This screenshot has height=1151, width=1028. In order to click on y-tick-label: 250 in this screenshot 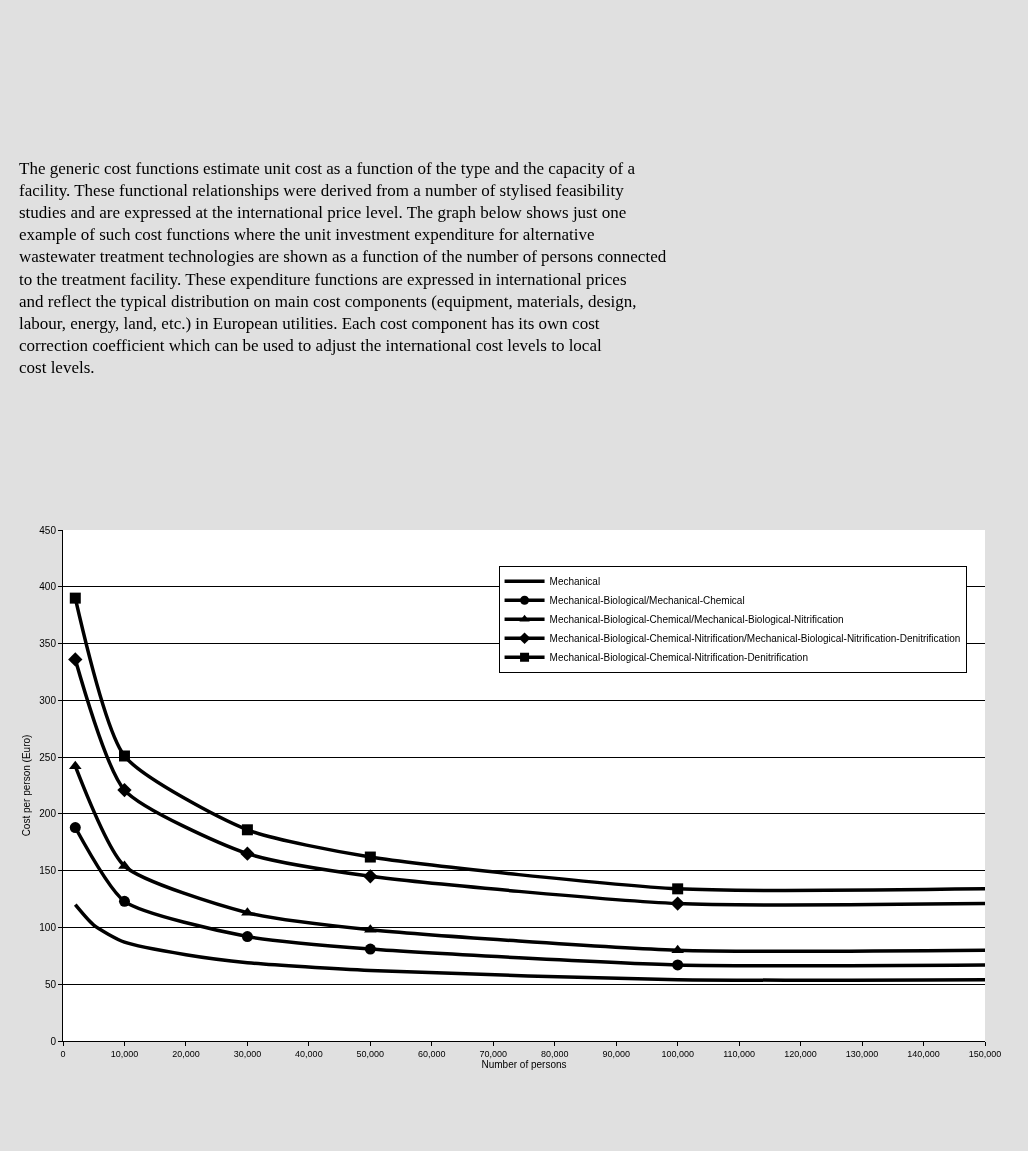, I will do `click(48, 757)`.